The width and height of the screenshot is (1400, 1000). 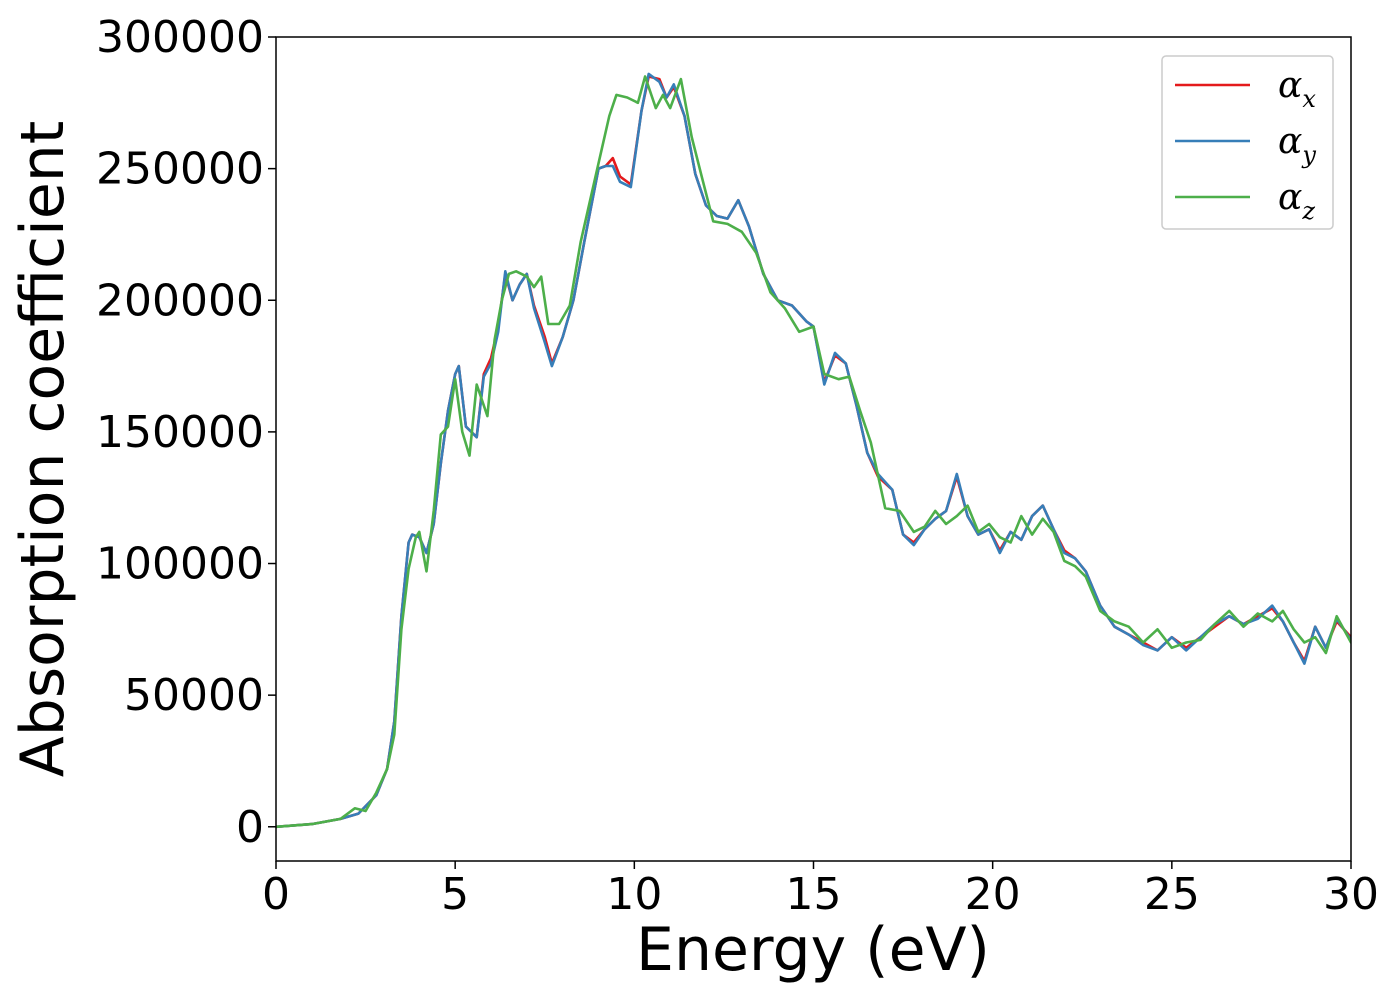 What do you see at coordinates (180, 300) in the screenshot?
I see `y-tick-label: 200000` at bounding box center [180, 300].